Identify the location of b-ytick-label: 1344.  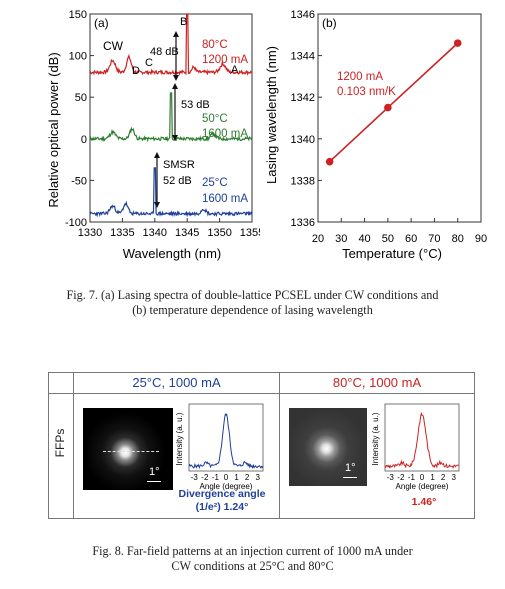
(303, 57).